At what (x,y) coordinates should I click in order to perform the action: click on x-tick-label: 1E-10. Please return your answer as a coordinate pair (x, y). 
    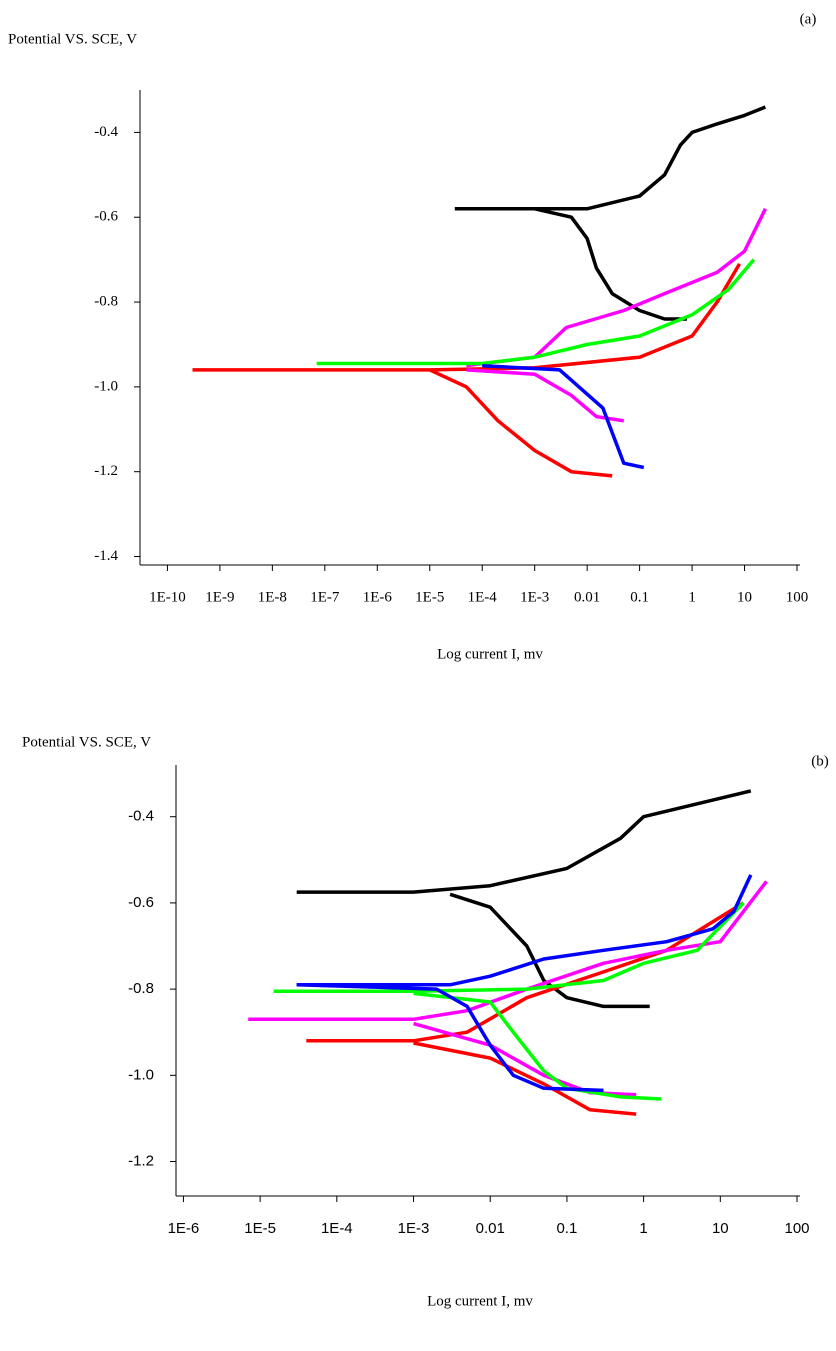
    Looking at the image, I should click on (167, 597).